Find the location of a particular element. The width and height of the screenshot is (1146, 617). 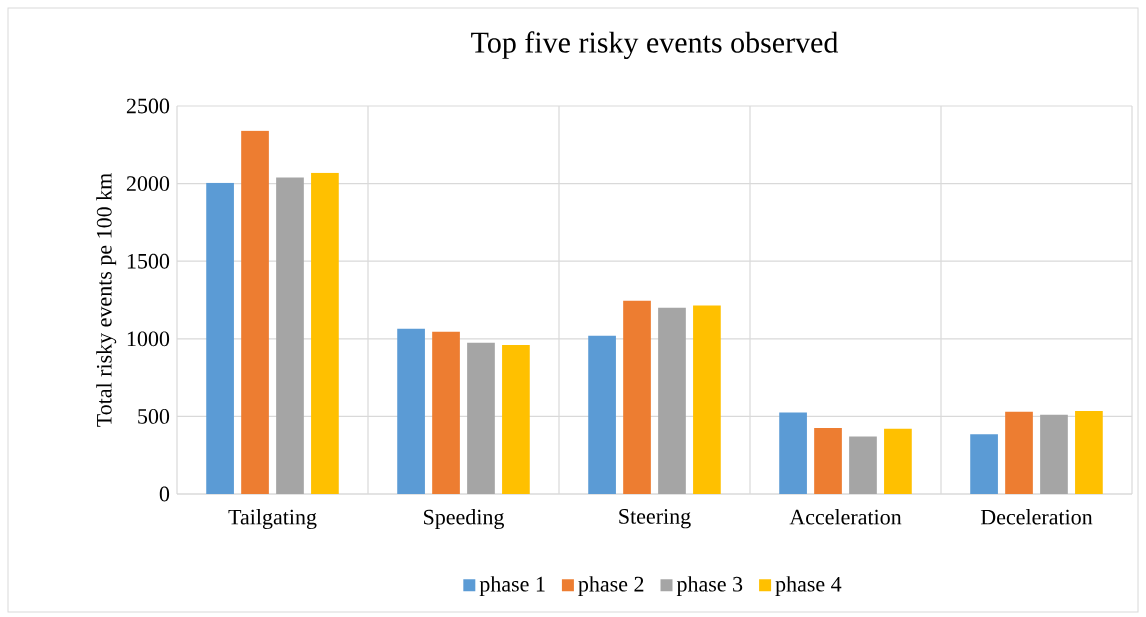

y-tick-label: 1500 is located at coordinates (148, 261).